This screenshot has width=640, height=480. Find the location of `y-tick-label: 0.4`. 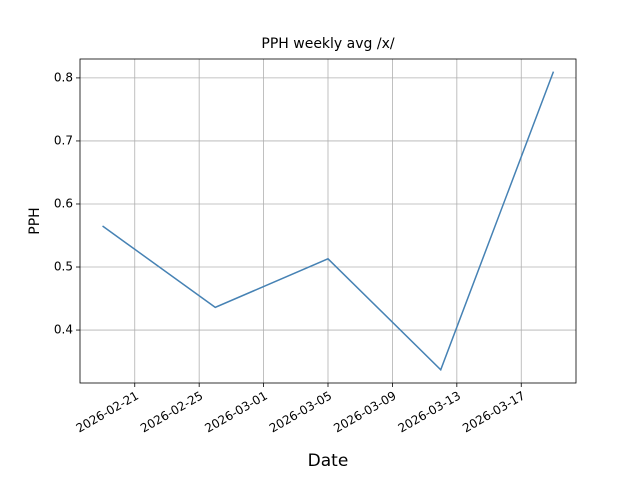

y-tick-label: 0.4 is located at coordinates (63, 330).